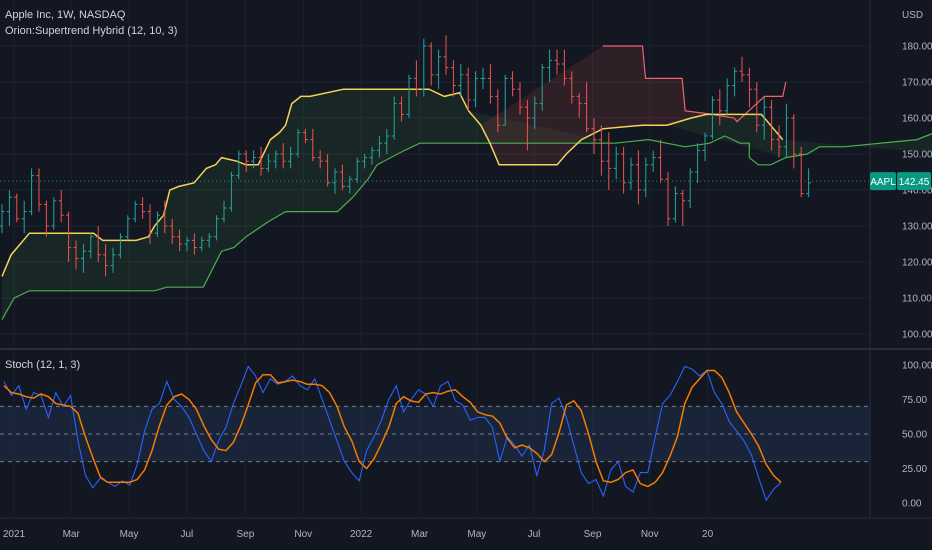 This screenshot has height=550, width=932. I want to click on stoch-label: Stoch (12, 1, 3), so click(43, 365).